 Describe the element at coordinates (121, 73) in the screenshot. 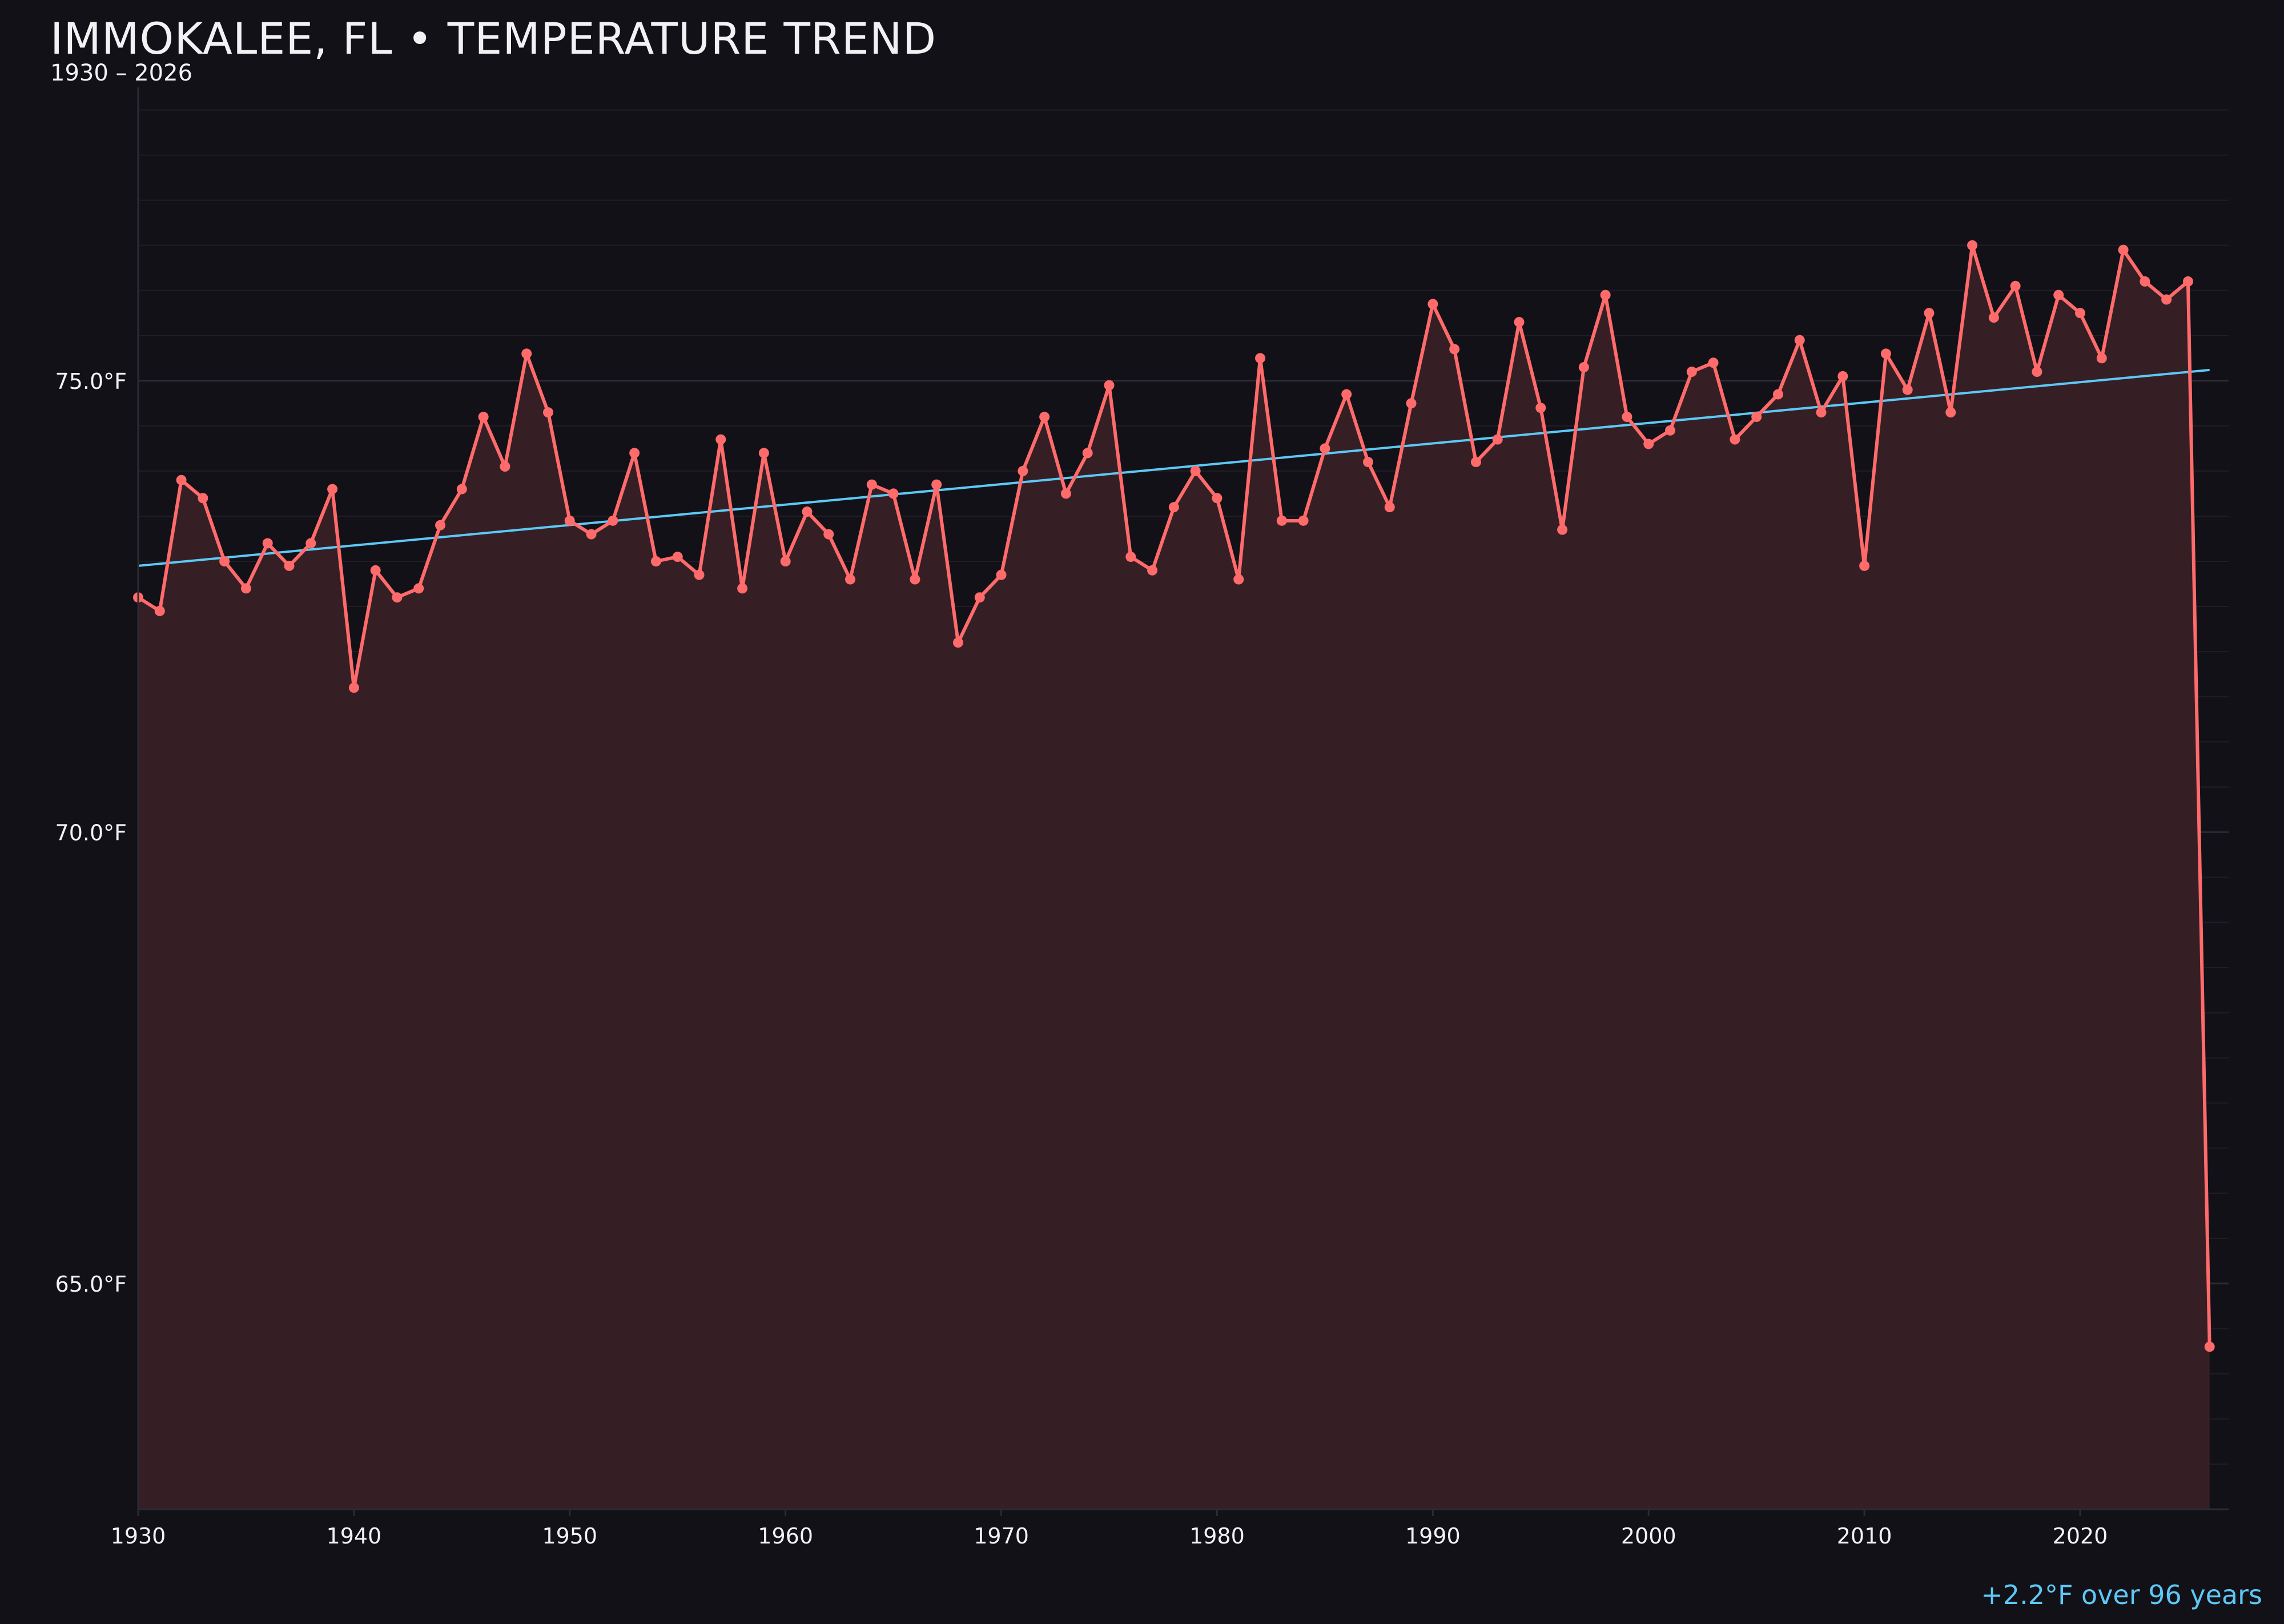

I see `chart-subtitle: 1930 – 2026` at that location.